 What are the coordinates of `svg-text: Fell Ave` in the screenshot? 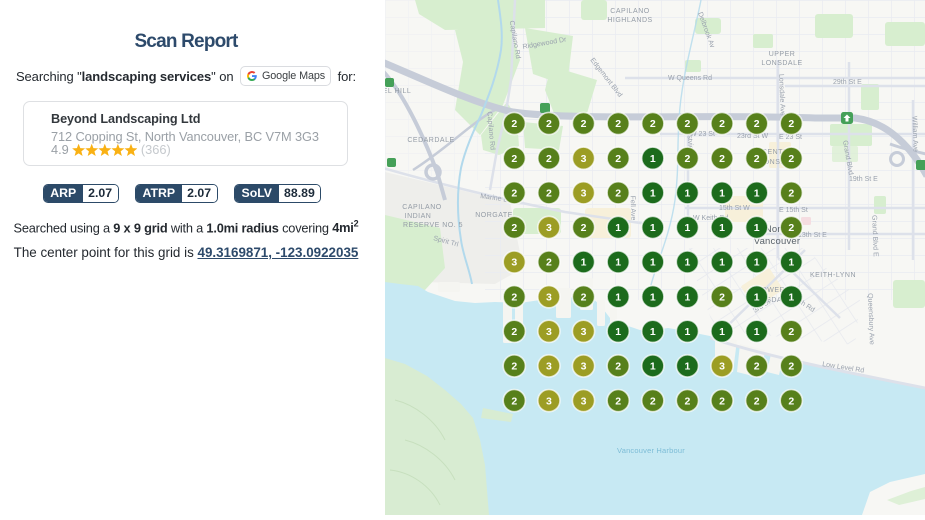 It's located at (633, 207).